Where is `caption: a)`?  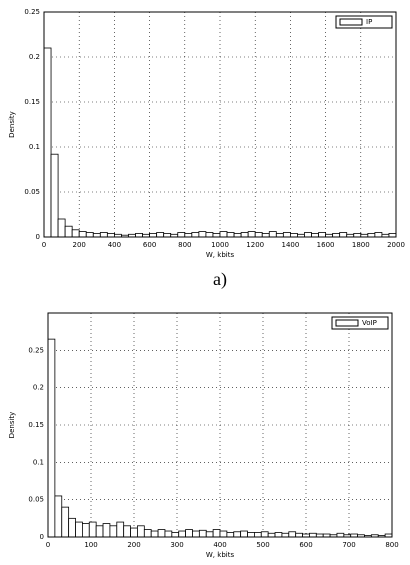
caption: a) is located at coordinates (220, 279).